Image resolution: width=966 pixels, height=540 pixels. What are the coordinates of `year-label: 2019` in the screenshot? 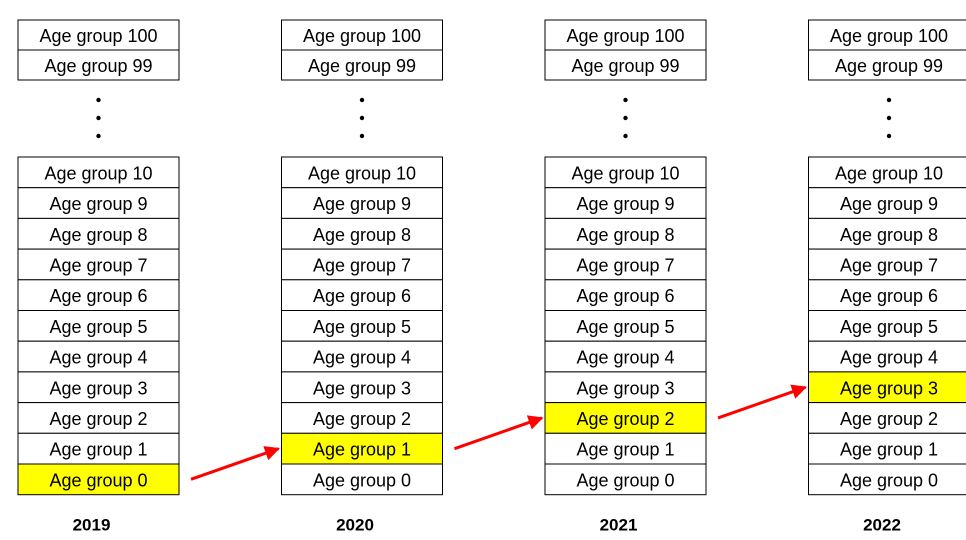 It's located at (92, 525).